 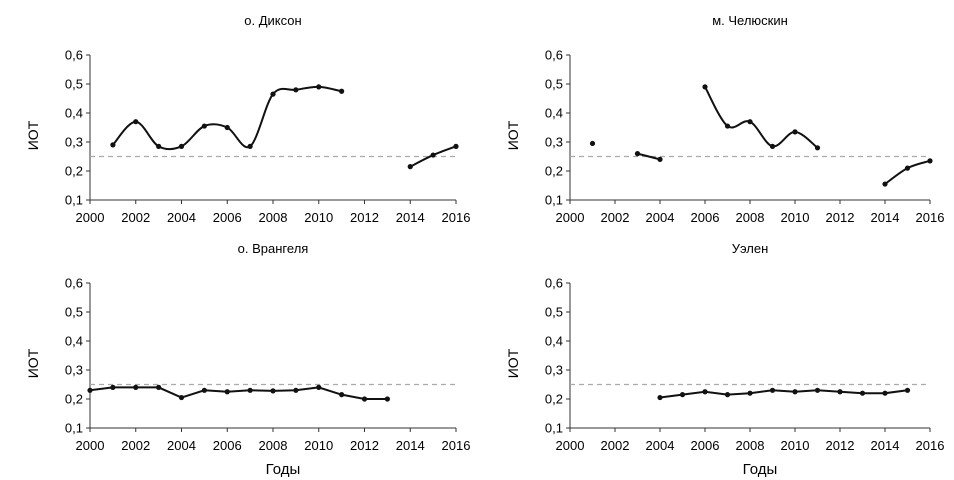 What do you see at coordinates (272, 20) in the screenshot?
I see `chart-title: о. Диксон` at bounding box center [272, 20].